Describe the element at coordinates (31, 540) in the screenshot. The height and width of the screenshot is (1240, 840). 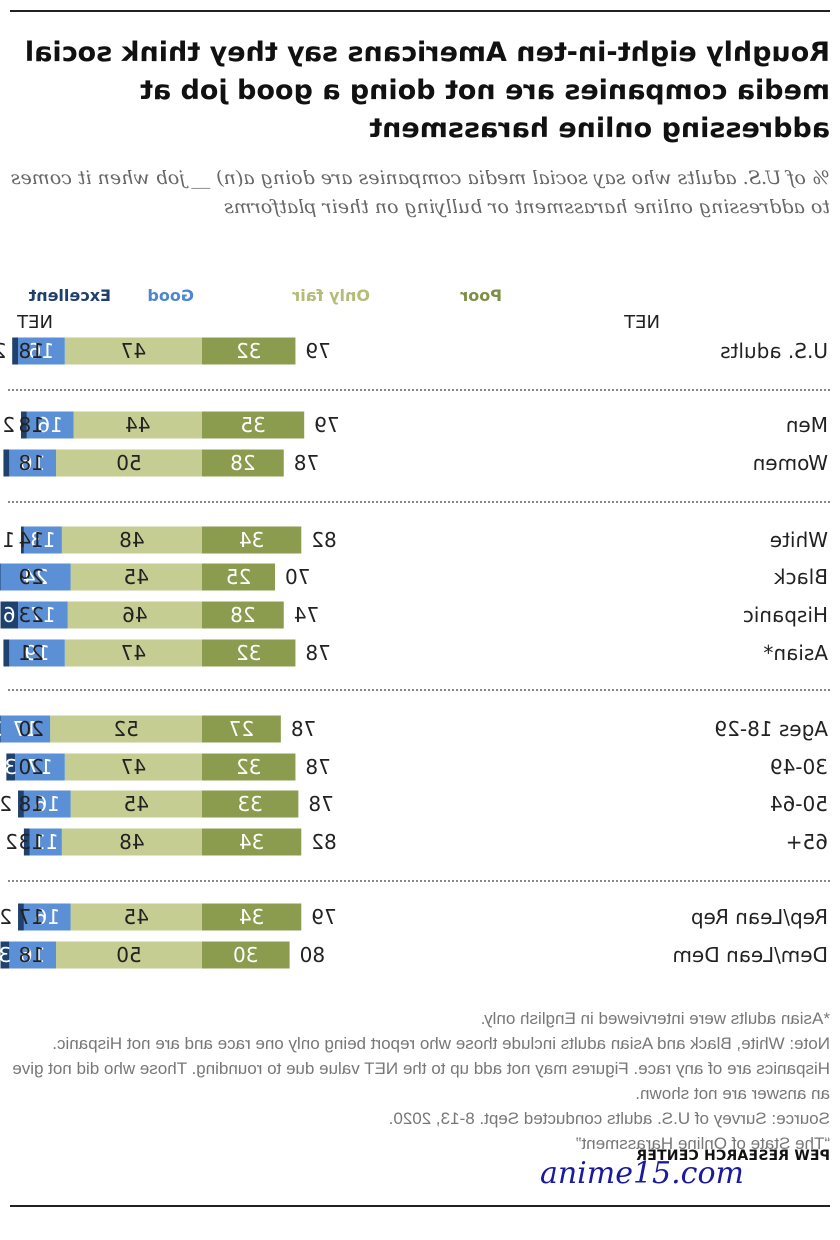
I see `net-positive-value: 14` at that location.